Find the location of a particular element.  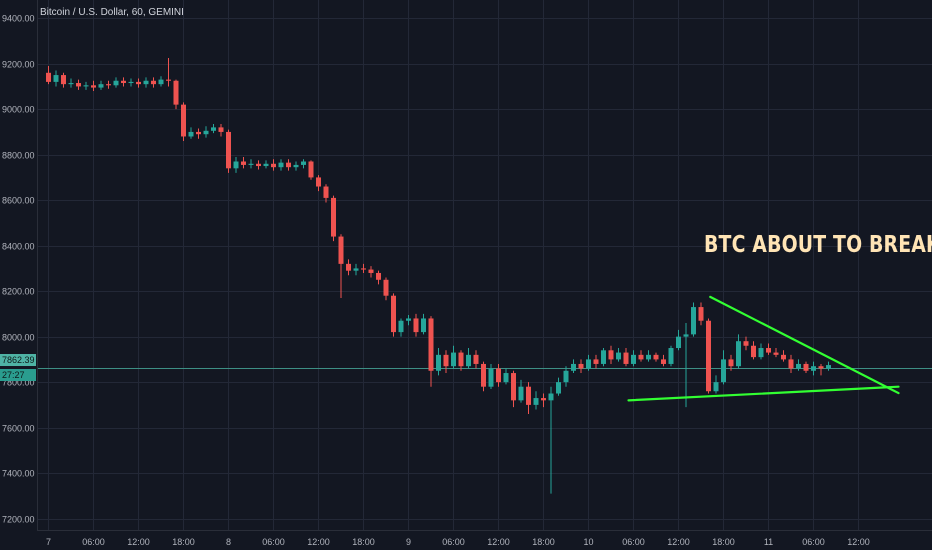

y-tick-label: 9200.00 is located at coordinates (18, 65).